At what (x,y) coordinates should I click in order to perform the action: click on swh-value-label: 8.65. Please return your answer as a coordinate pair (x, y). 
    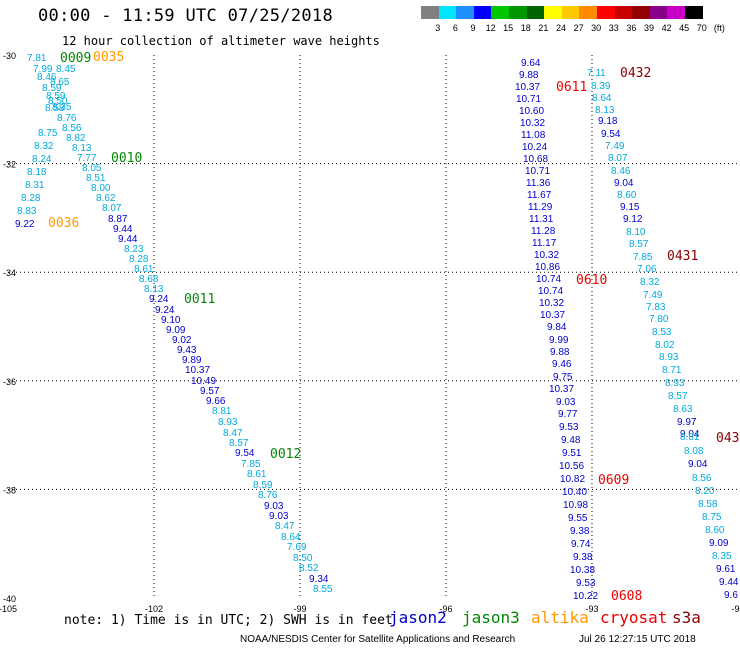
    Looking at the image, I should click on (60, 82).